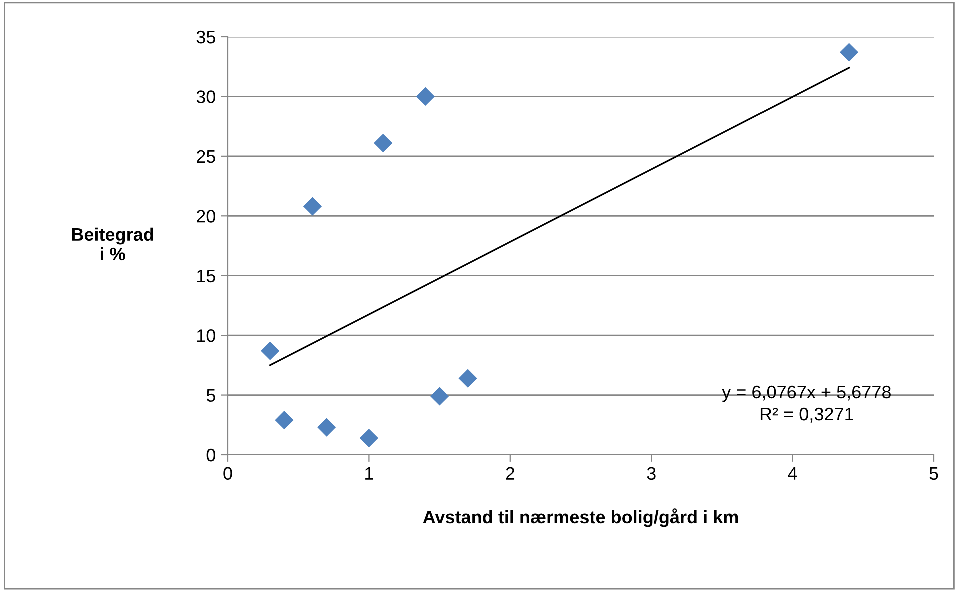 The image size is (959, 592). What do you see at coordinates (206, 37) in the screenshot?
I see `y-tick-label: 35` at bounding box center [206, 37].